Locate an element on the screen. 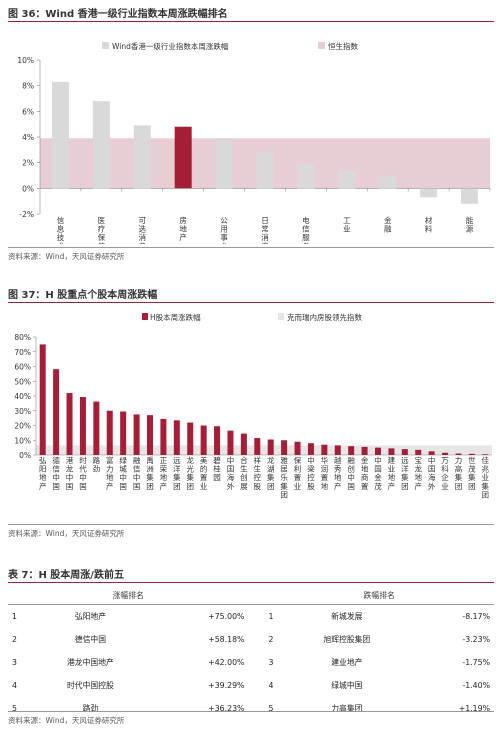 This screenshot has width=500, height=734. x-category-label: 公用事业 is located at coordinates (224, 230).